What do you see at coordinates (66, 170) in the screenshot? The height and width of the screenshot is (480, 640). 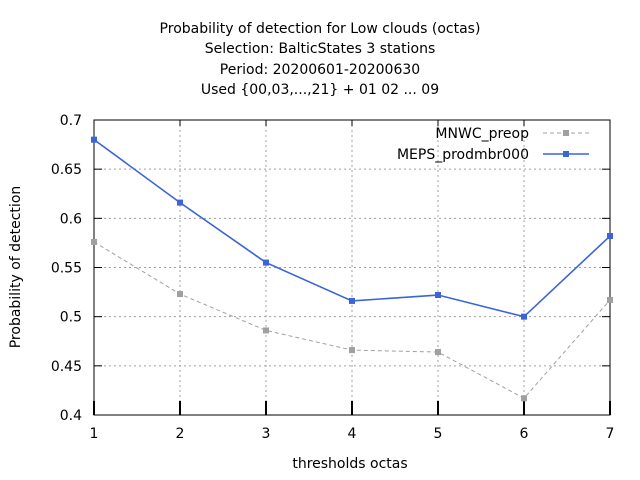 I see `y-tick-label: 0.65` at bounding box center [66, 170].